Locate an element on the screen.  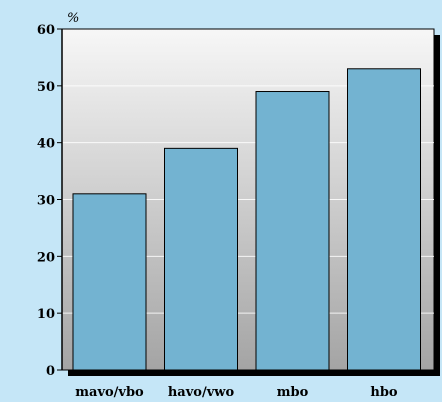
bar-mavo-vbo is located at coordinates (109, 282).